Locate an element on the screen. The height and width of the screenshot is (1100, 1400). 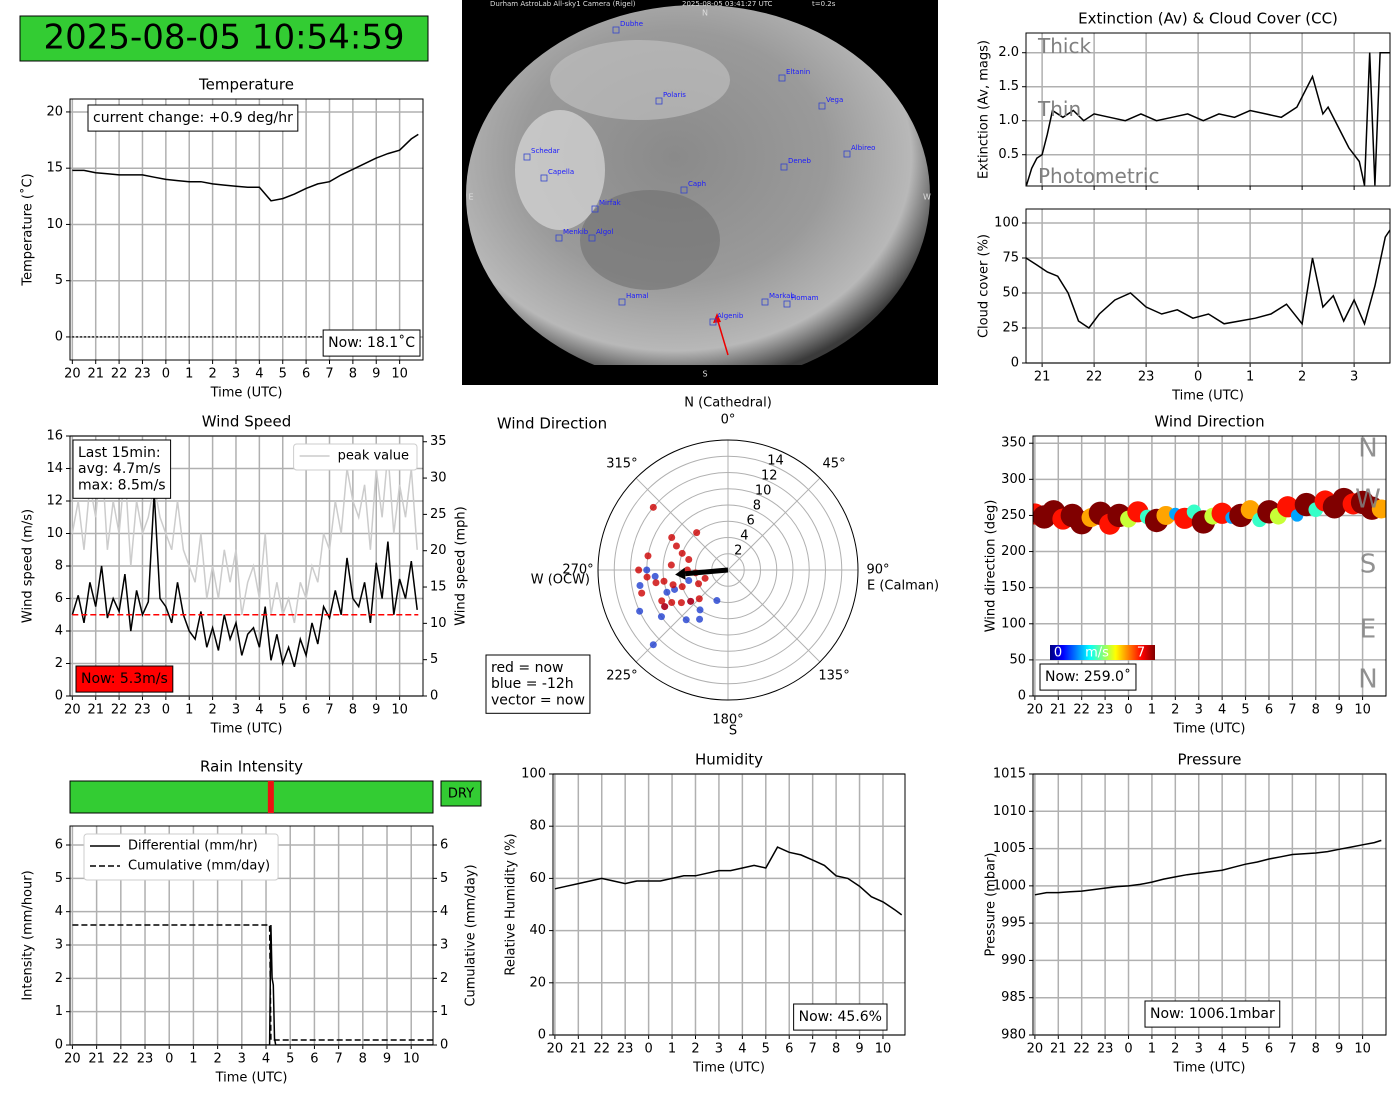
clock: 2025-08-05 10:54:59 is located at coordinates (223, 38).